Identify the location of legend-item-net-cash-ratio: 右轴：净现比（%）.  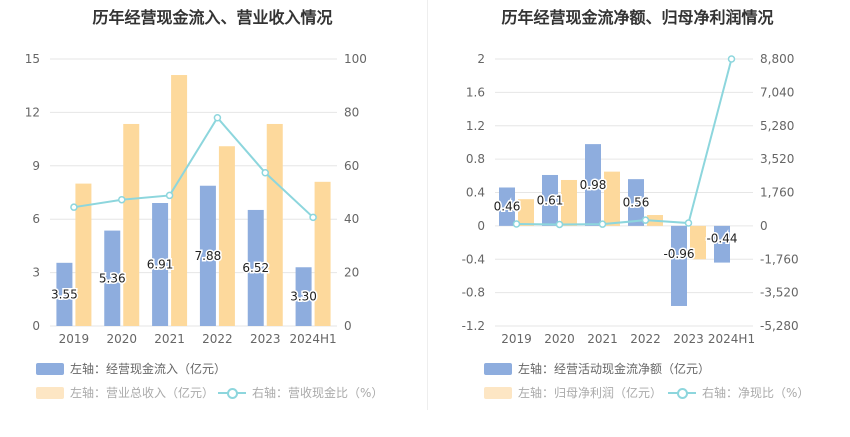
(738, 392).